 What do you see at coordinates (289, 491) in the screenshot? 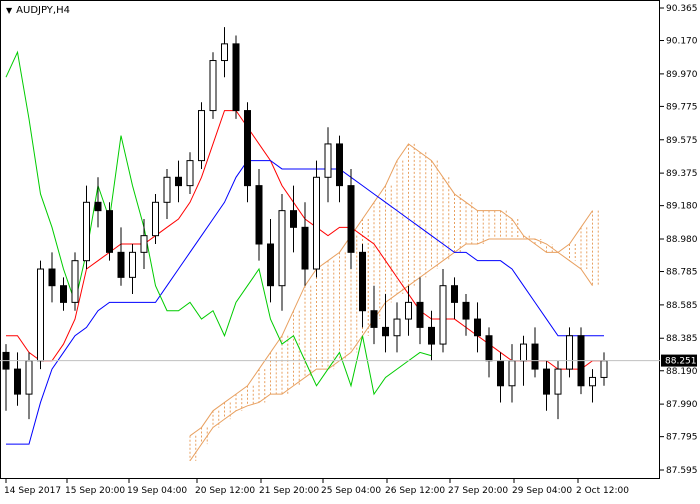
I see `x-tick-label: 21 Sep 20:00` at bounding box center [289, 491].